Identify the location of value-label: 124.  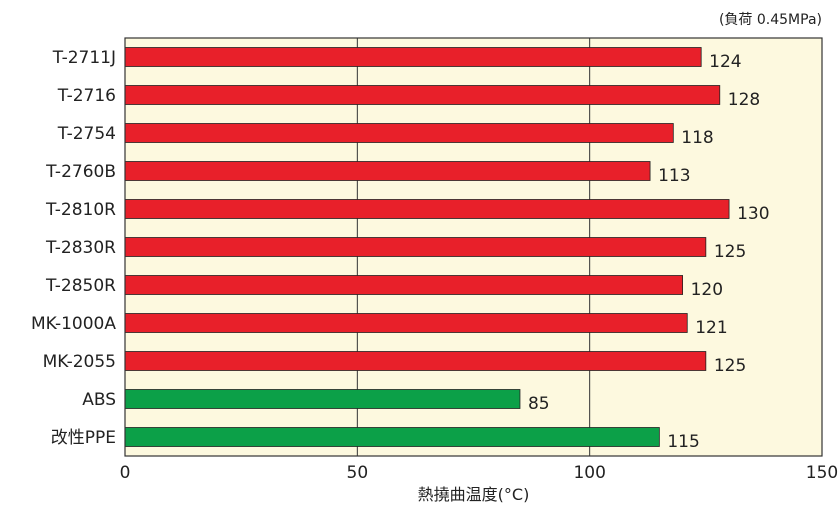
(725, 62).